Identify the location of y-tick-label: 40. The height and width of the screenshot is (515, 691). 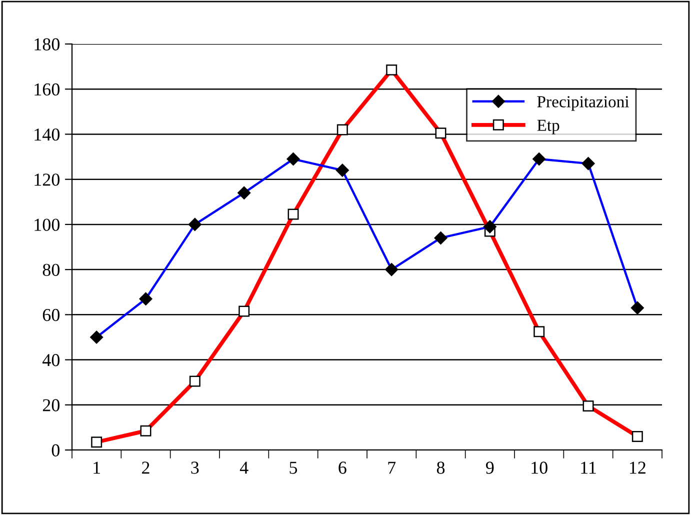
(51, 360).